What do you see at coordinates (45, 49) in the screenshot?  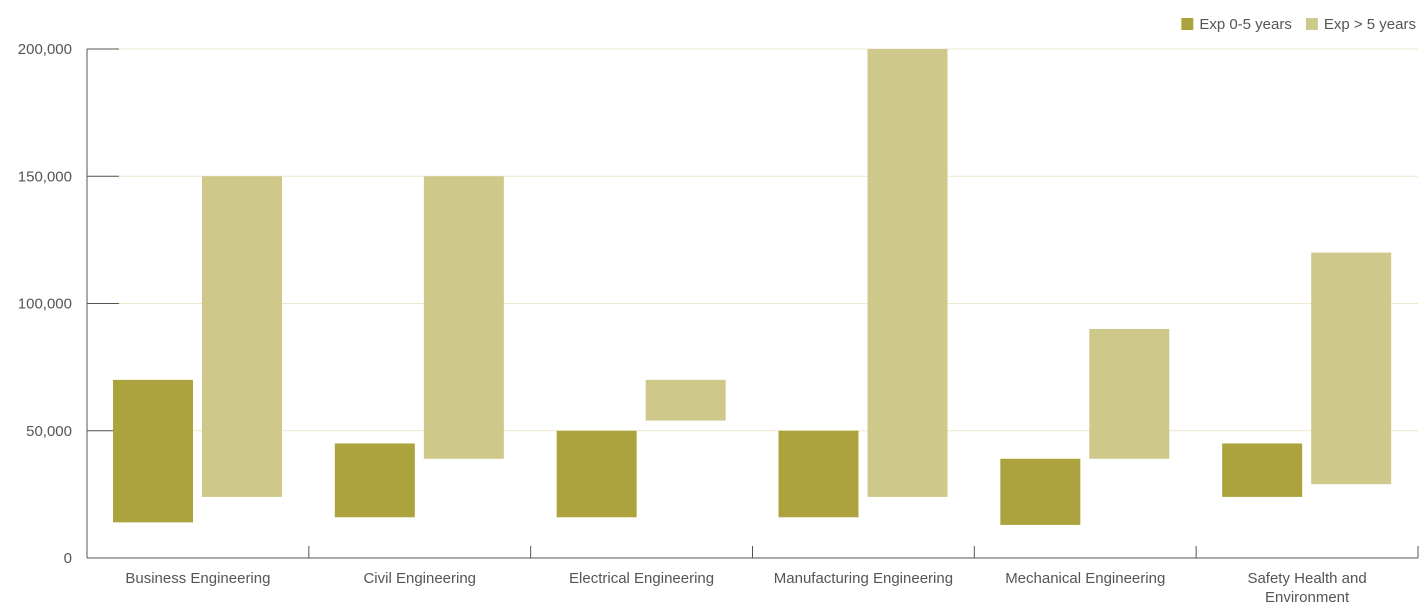 I see `y-tick-label: 200,000` at bounding box center [45, 49].